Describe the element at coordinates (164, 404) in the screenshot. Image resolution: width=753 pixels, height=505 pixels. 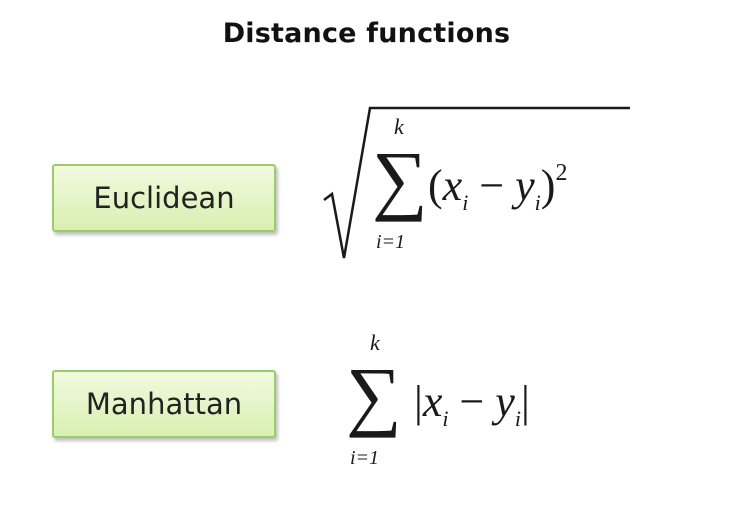
I see `manhattan-label: Manhattan` at that location.